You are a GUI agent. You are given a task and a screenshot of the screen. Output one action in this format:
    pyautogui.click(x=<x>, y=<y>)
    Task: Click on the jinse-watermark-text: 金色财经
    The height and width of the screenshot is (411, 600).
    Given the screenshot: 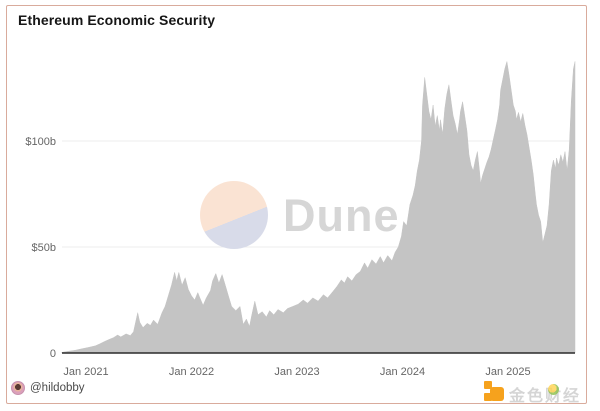 What is the action you would take?
    pyautogui.click(x=545, y=396)
    